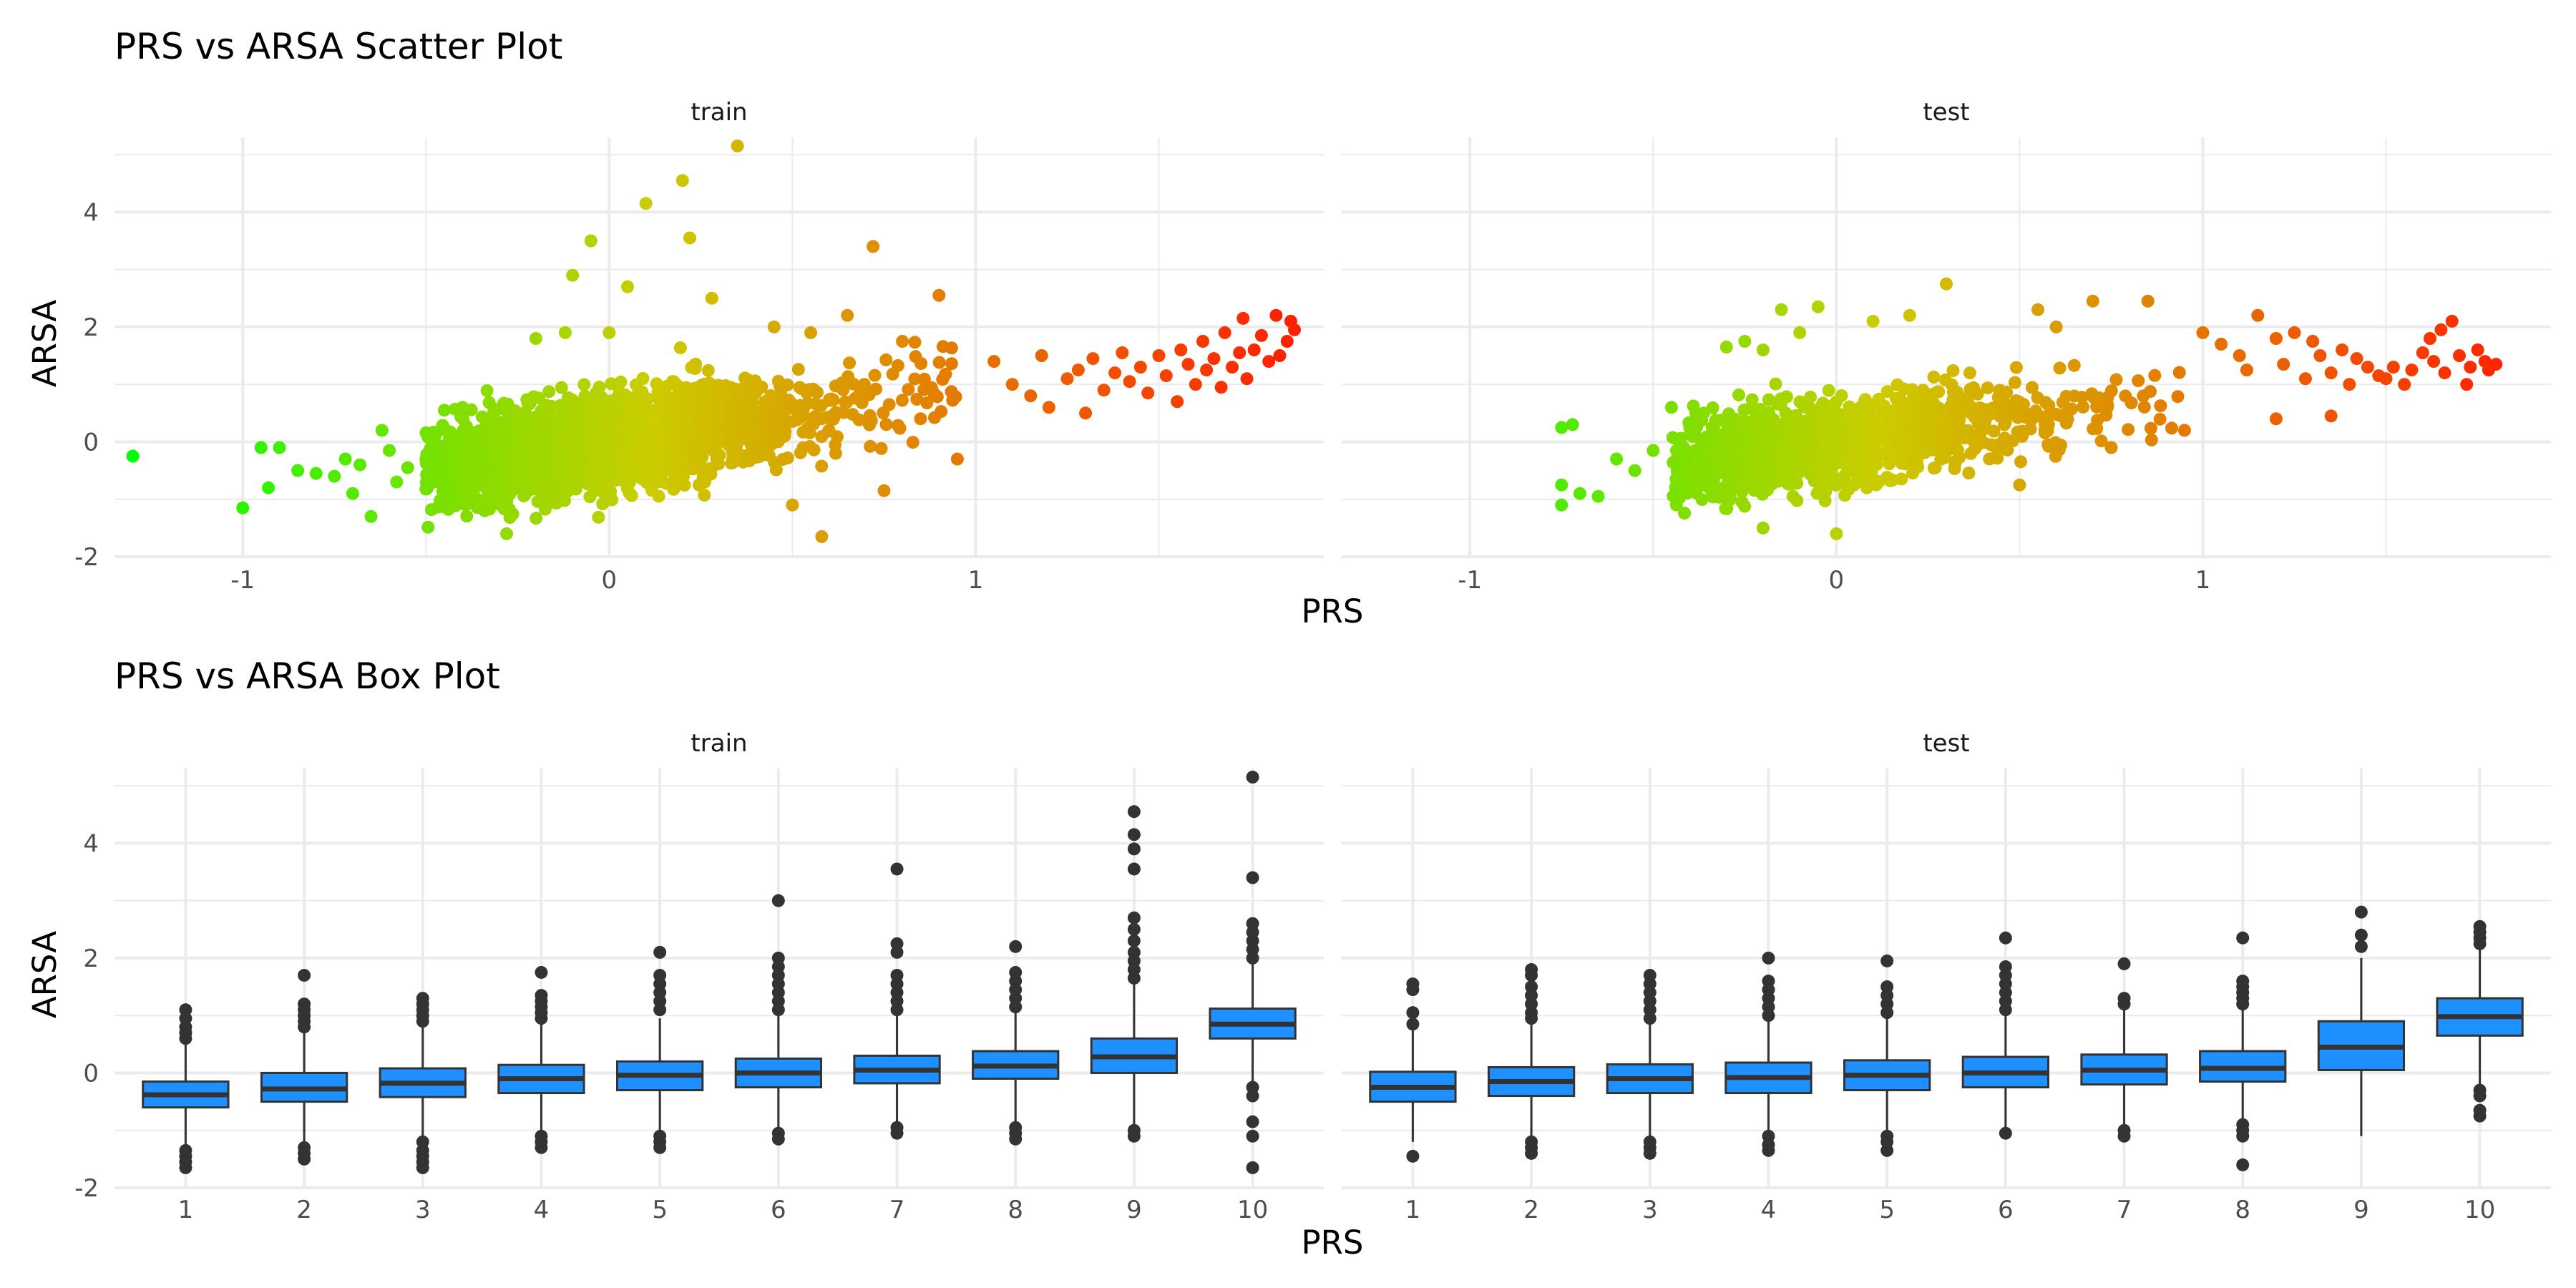 Image resolution: width=2576 pixels, height=1288 pixels. I want to click on x-axis-label: PRS, so click(1333, 611).